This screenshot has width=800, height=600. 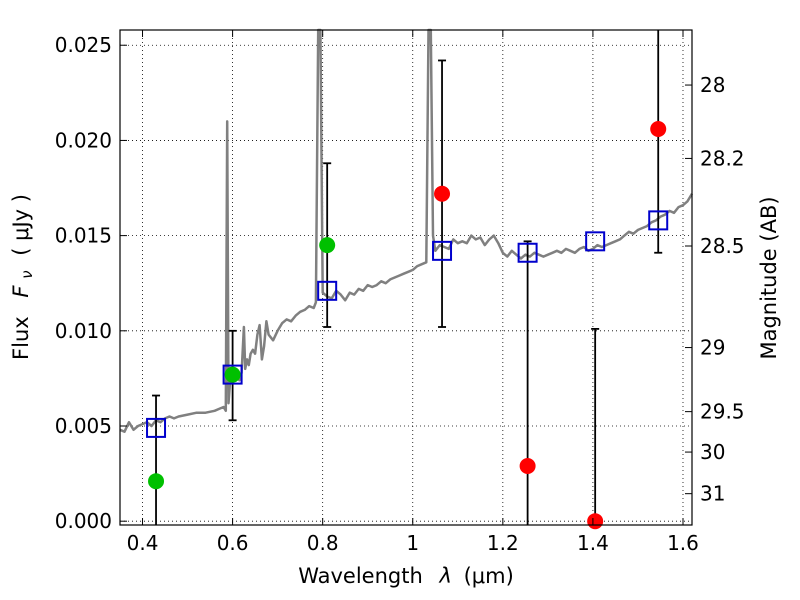 What do you see at coordinates (143, 543) in the screenshot?
I see `x-tick-label: 0.4` at bounding box center [143, 543].